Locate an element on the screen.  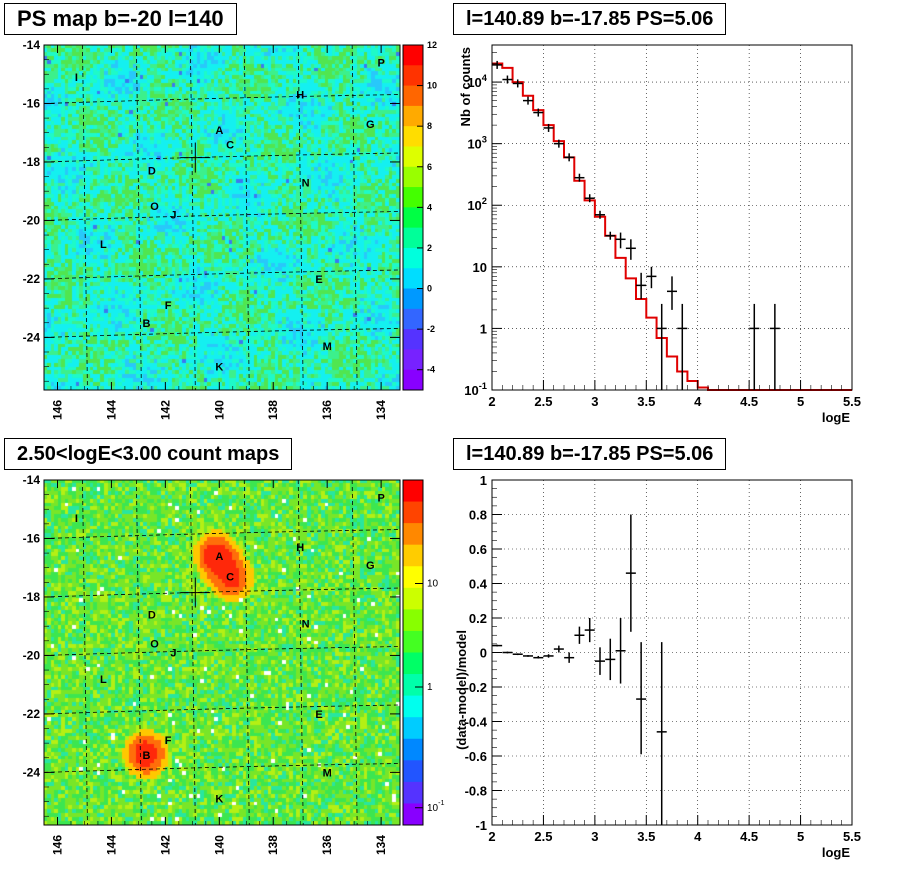
colorbar2-frame is located at coordinates (413, 652).